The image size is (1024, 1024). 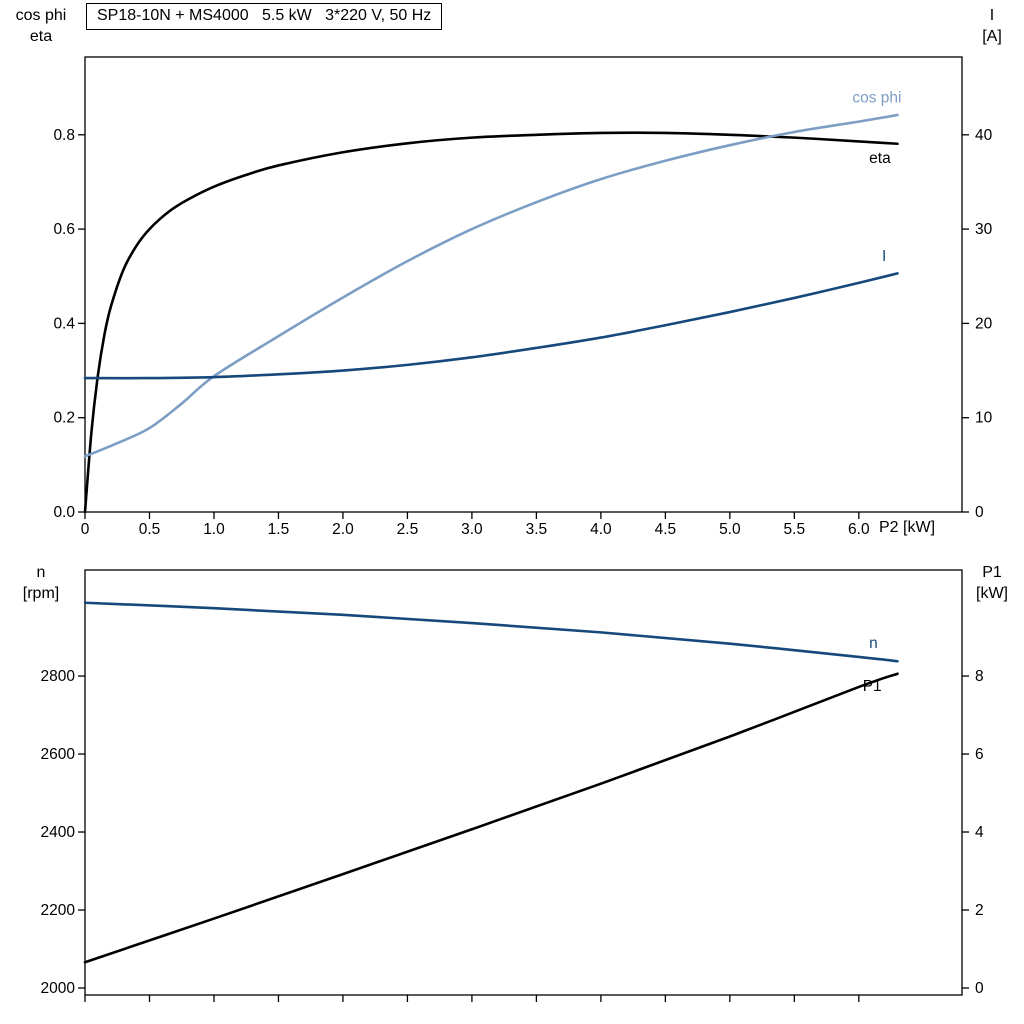 What do you see at coordinates (907, 527) in the screenshot?
I see `x-axis-label: P2 [kW]` at bounding box center [907, 527].